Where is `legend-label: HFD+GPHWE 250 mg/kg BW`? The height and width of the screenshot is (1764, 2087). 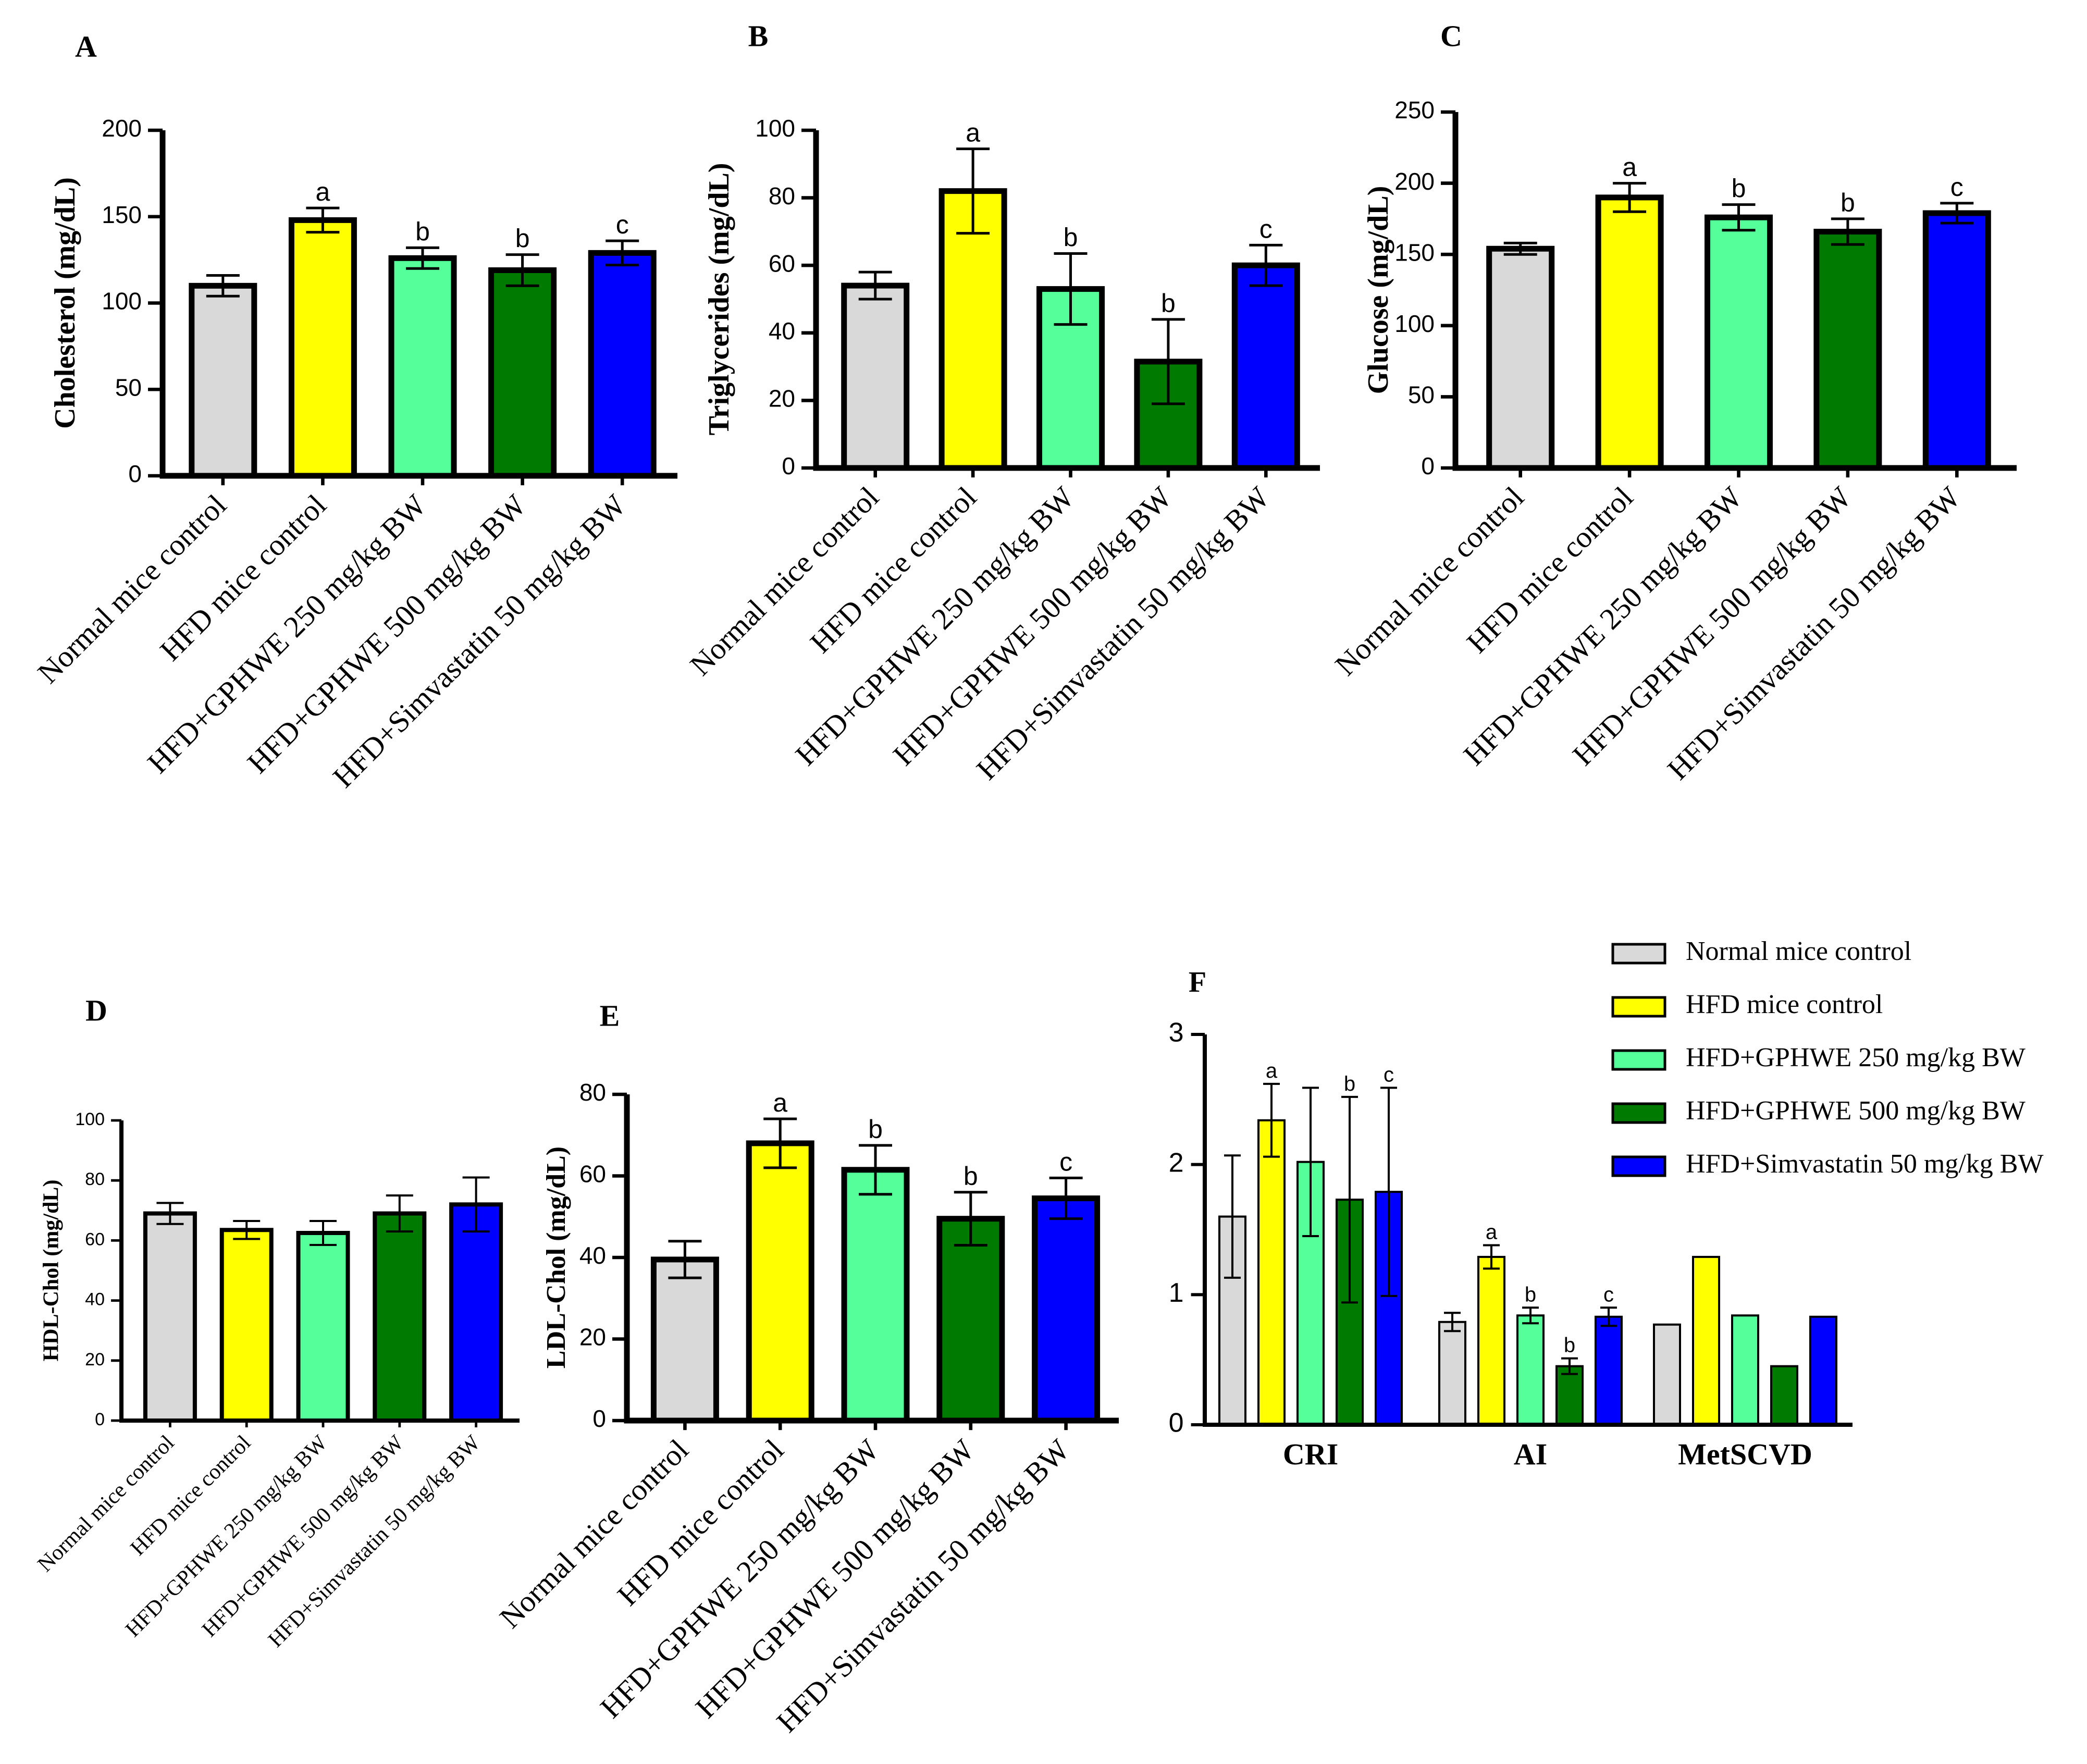
legend-label: HFD+GPHWE 250 mg/kg BW is located at coordinates (1856, 1057).